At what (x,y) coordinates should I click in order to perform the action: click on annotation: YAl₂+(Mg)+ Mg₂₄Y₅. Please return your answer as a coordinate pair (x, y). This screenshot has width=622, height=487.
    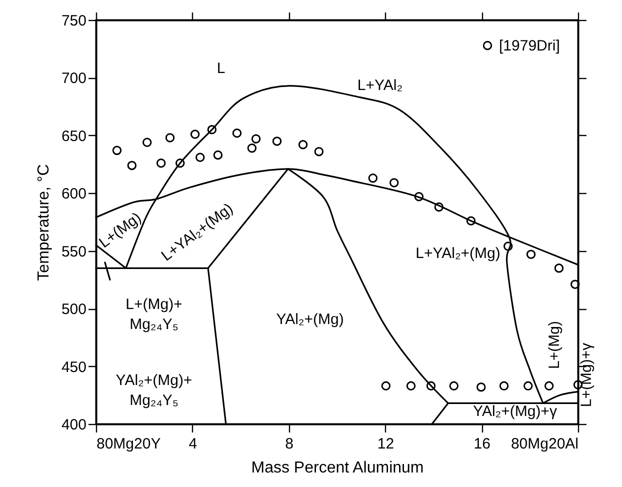
    Looking at the image, I should click on (154, 390).